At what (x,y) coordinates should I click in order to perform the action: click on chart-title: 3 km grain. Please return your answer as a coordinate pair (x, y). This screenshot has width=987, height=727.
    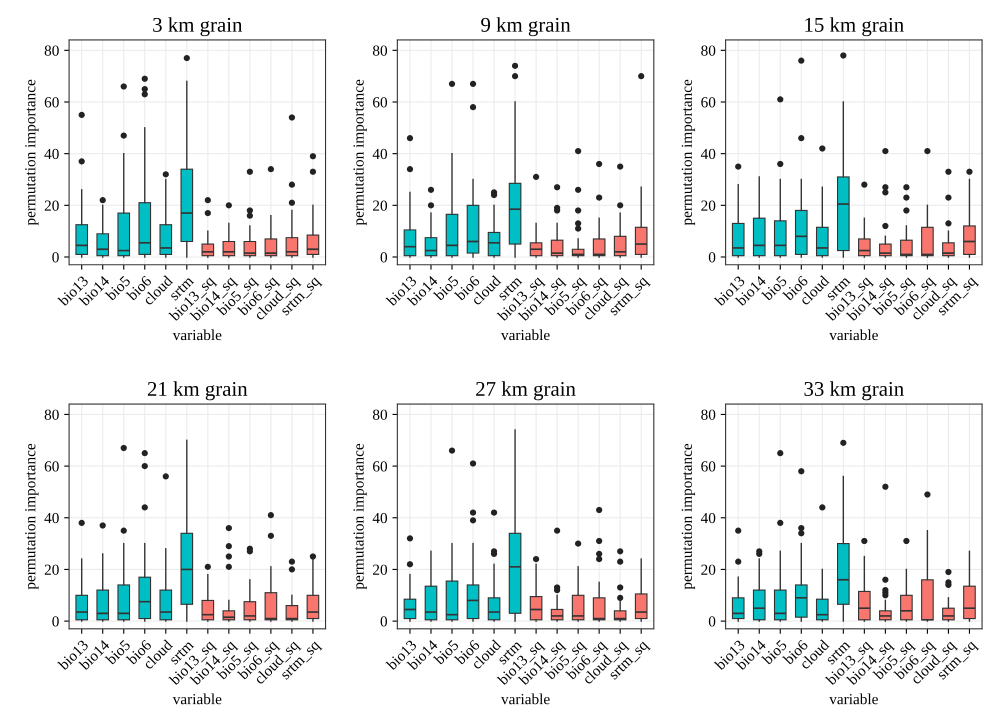
    Looking at the image, I should click on (197, 26).